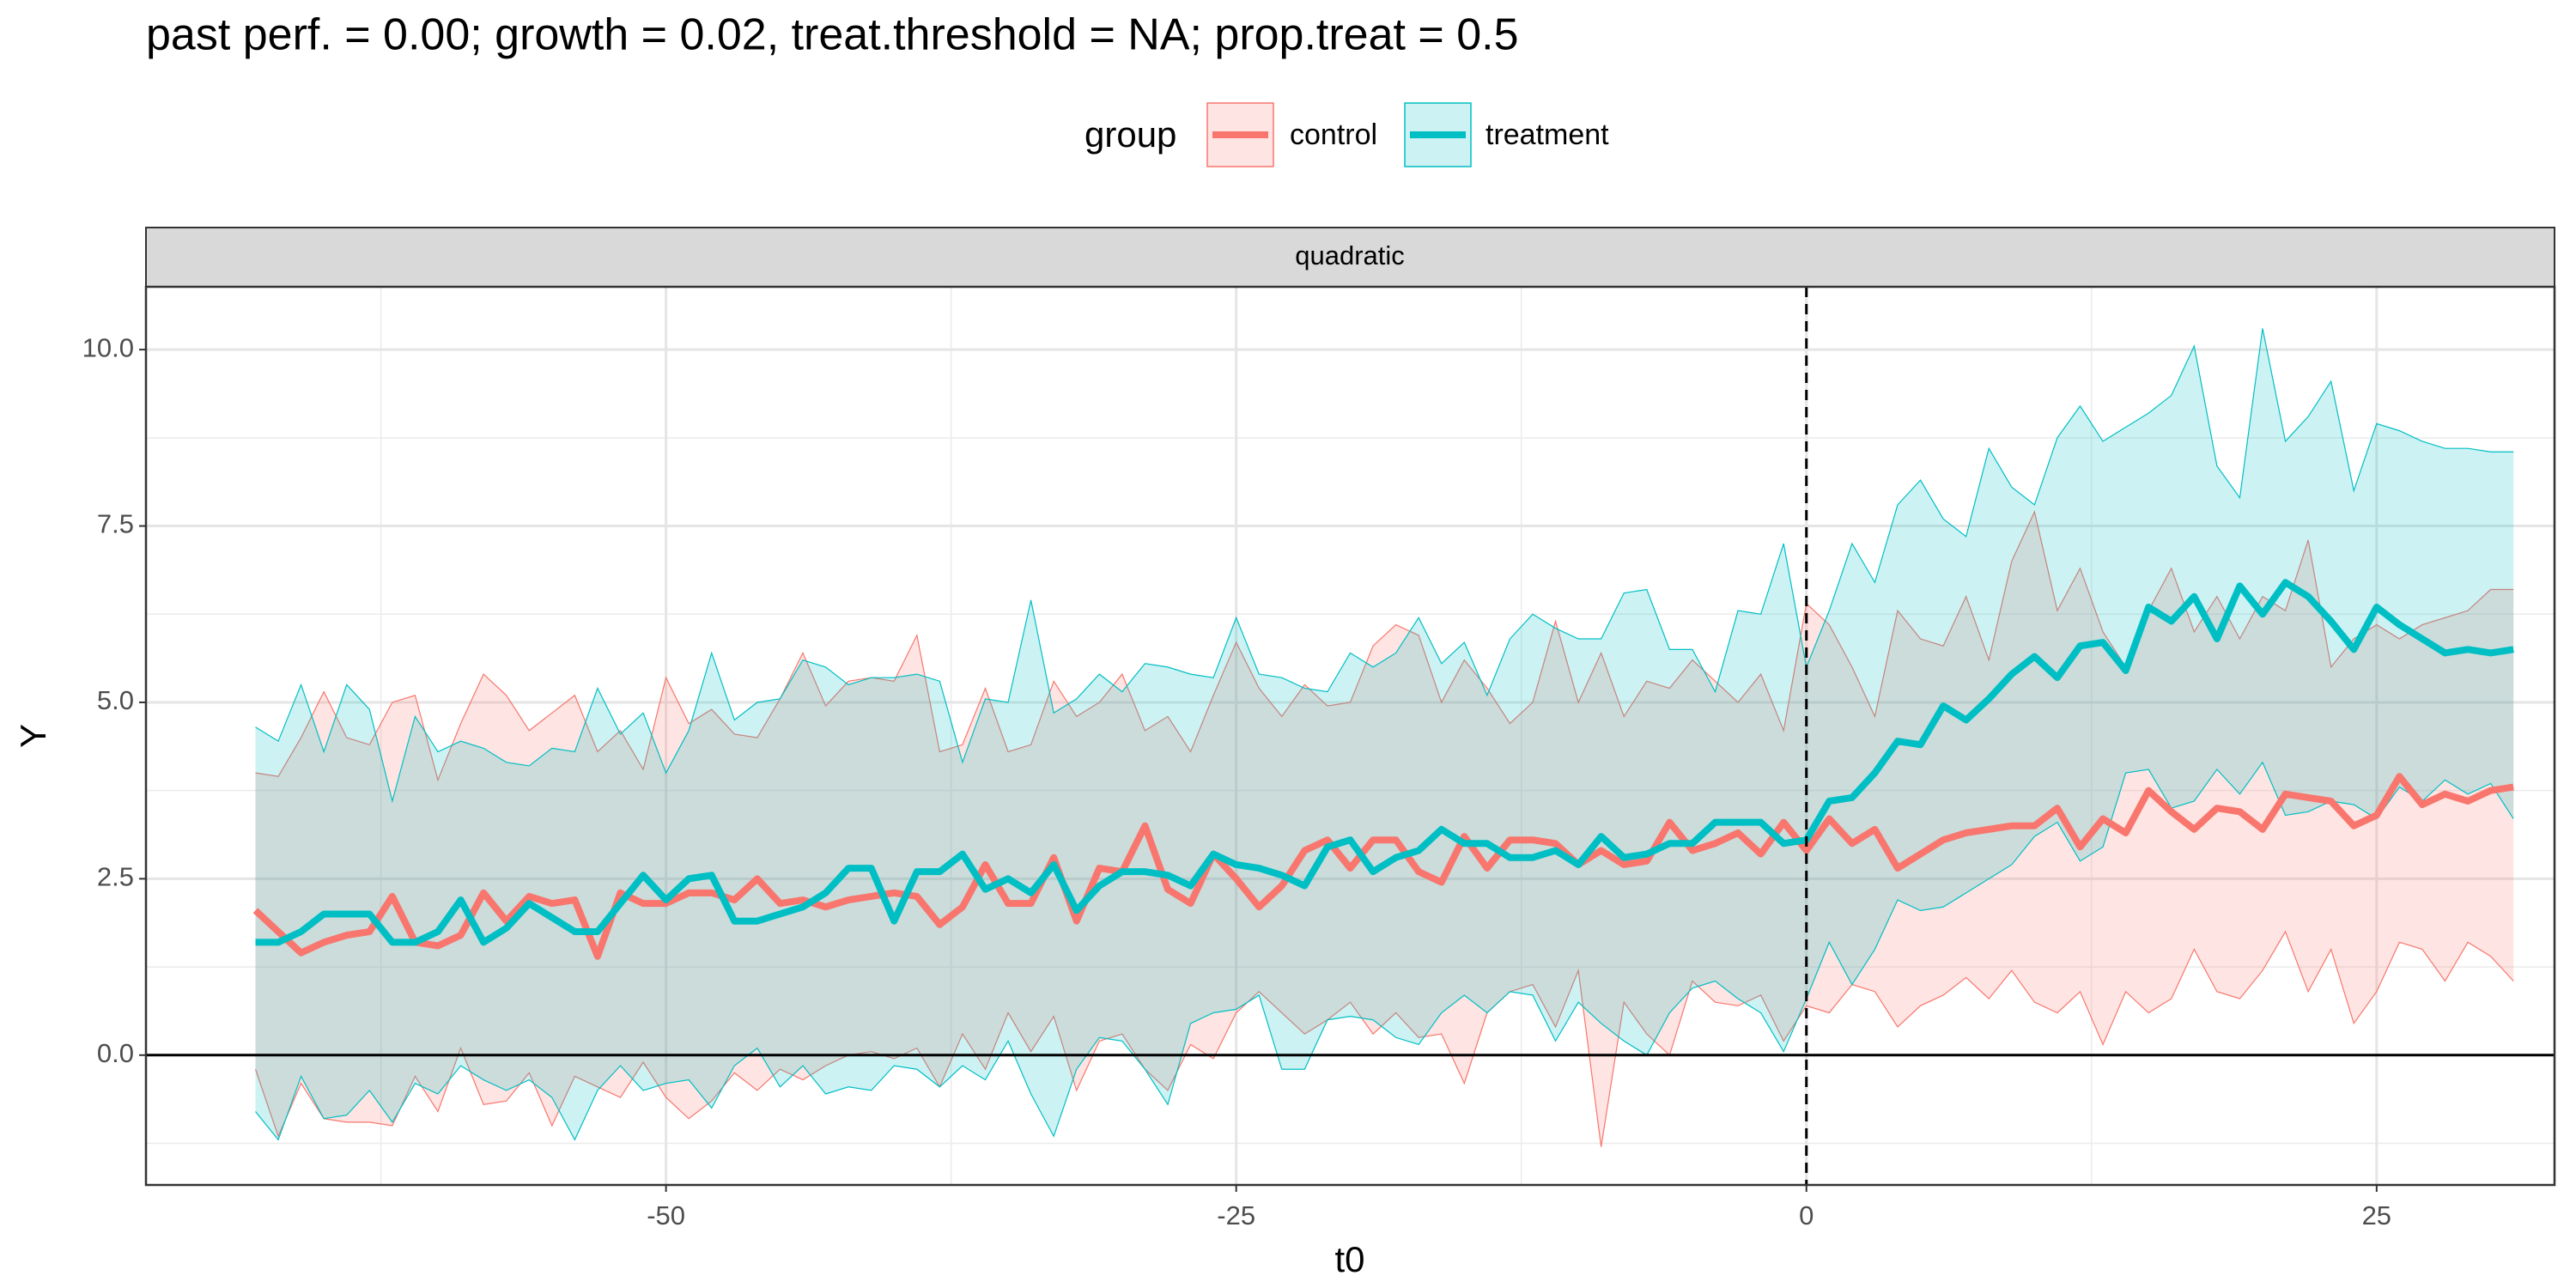 This screenshot has width=2576, height=1288. Describe the element at coordinates (1384, 1038) in the screenshot. I see `ribbon-edge` at that location.